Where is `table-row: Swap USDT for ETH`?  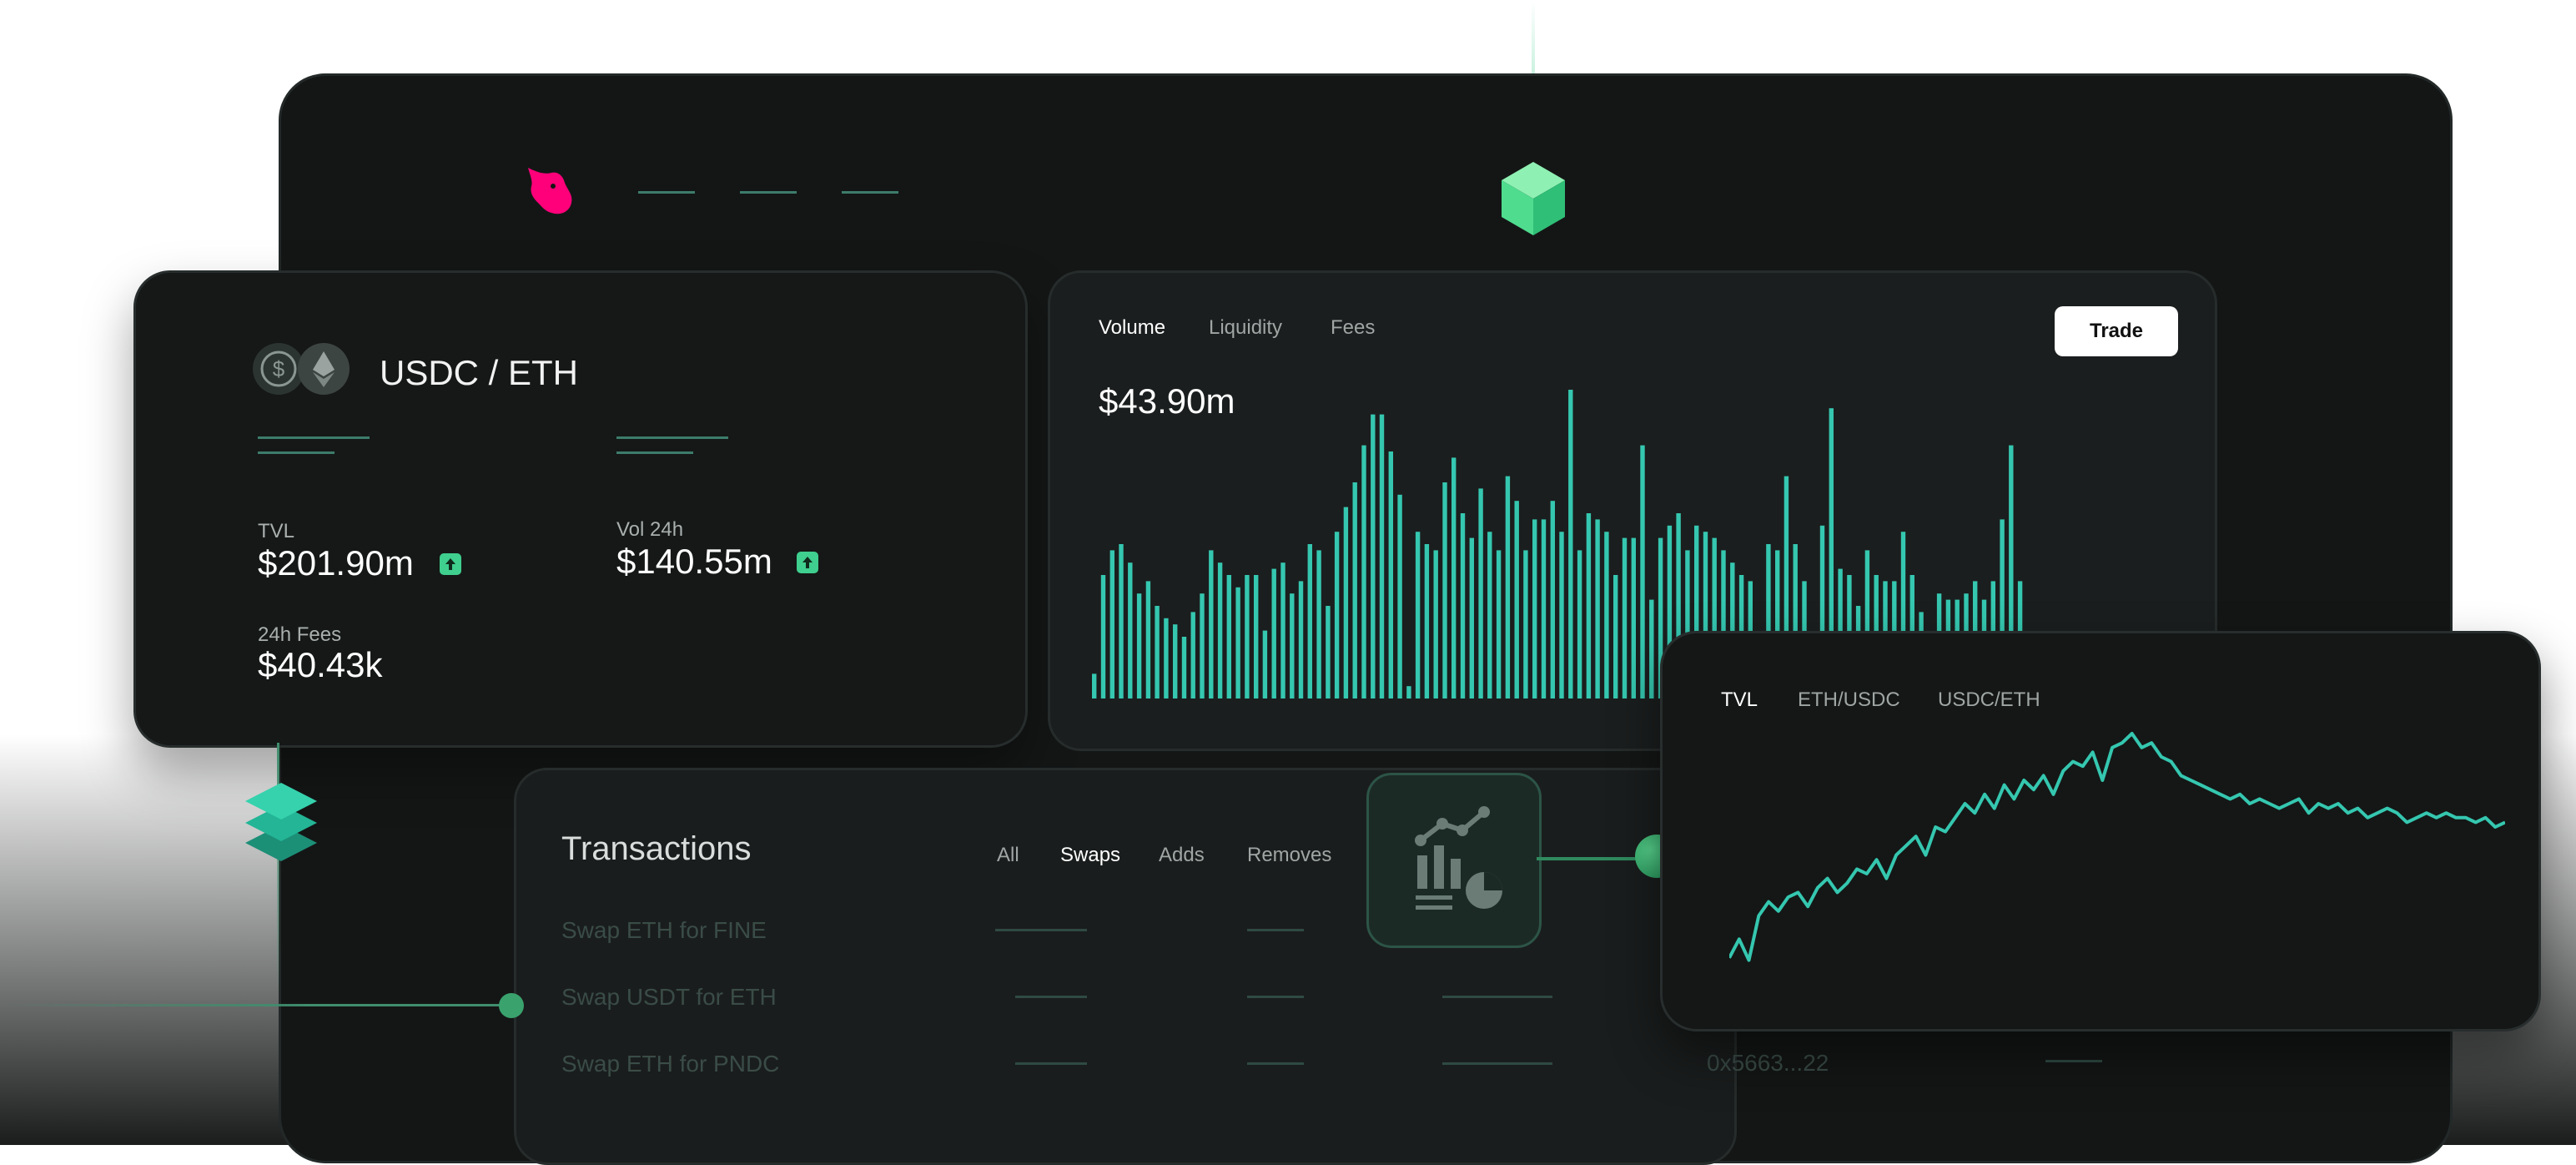 table-row: Swap USDT for ETH is located at coordinates (669, 997).